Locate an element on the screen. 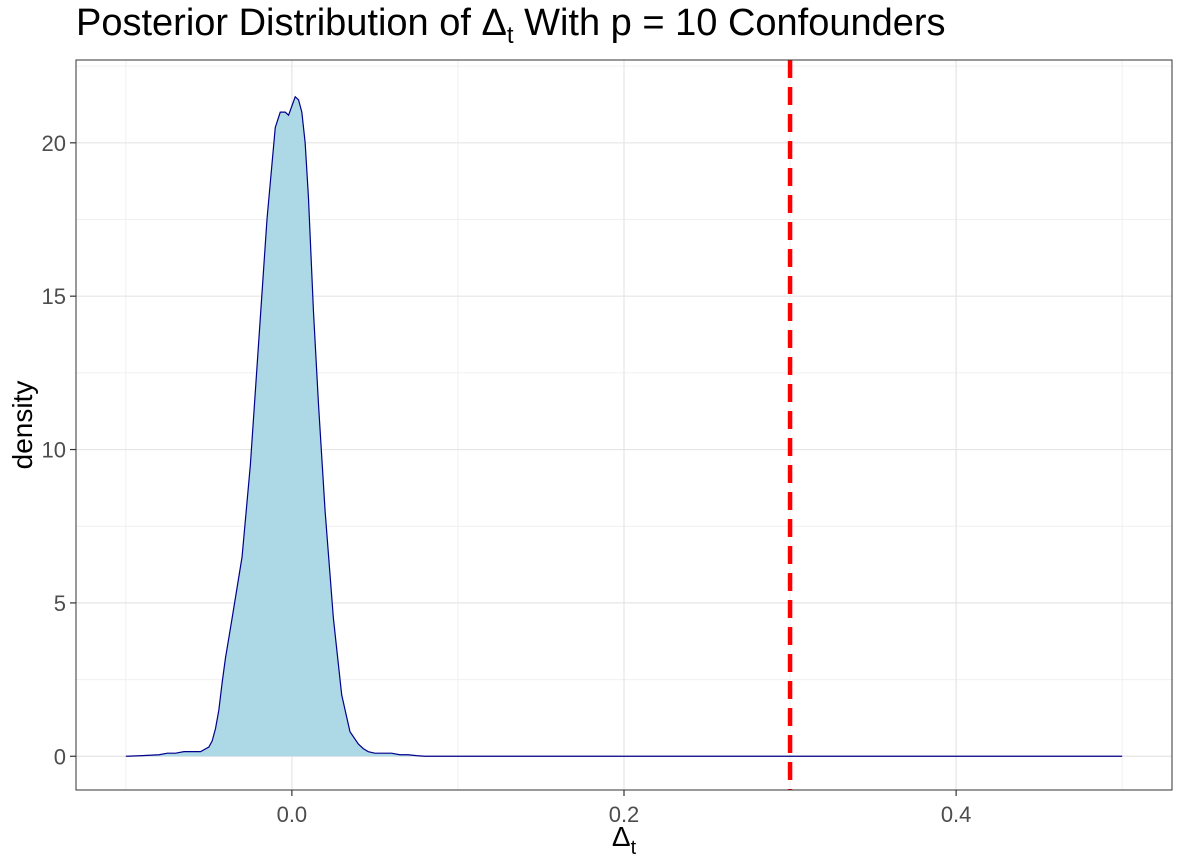 This screenshot has width=1200, height=866. y-tick-label: 5 is located at coordinates (60, 603).